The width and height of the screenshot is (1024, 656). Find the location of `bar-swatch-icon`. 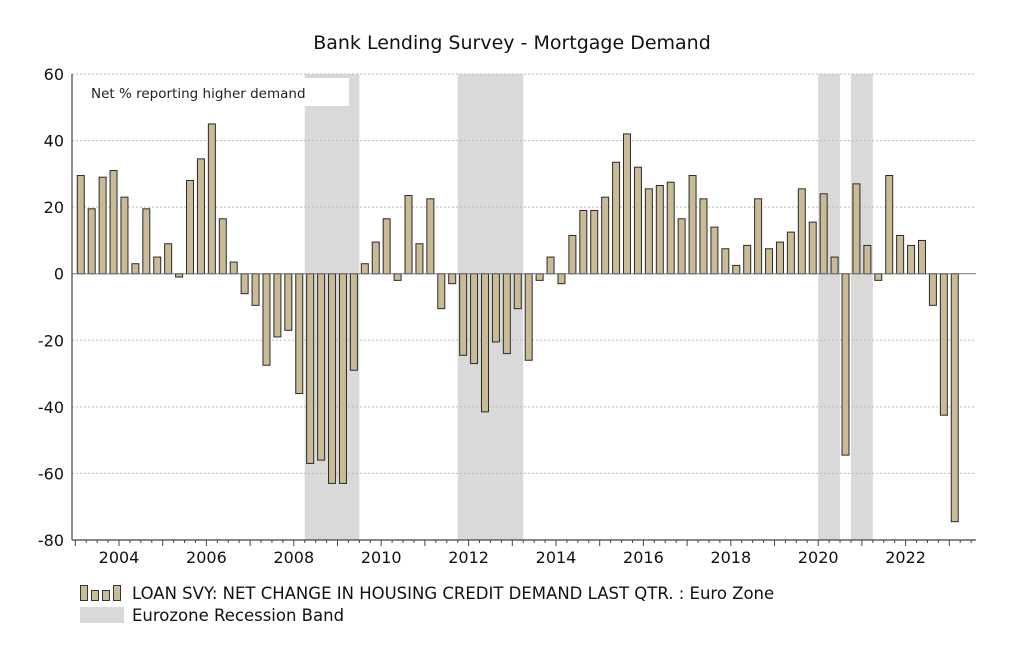

bar-swatch-icon is located at coordinates (102, 593).